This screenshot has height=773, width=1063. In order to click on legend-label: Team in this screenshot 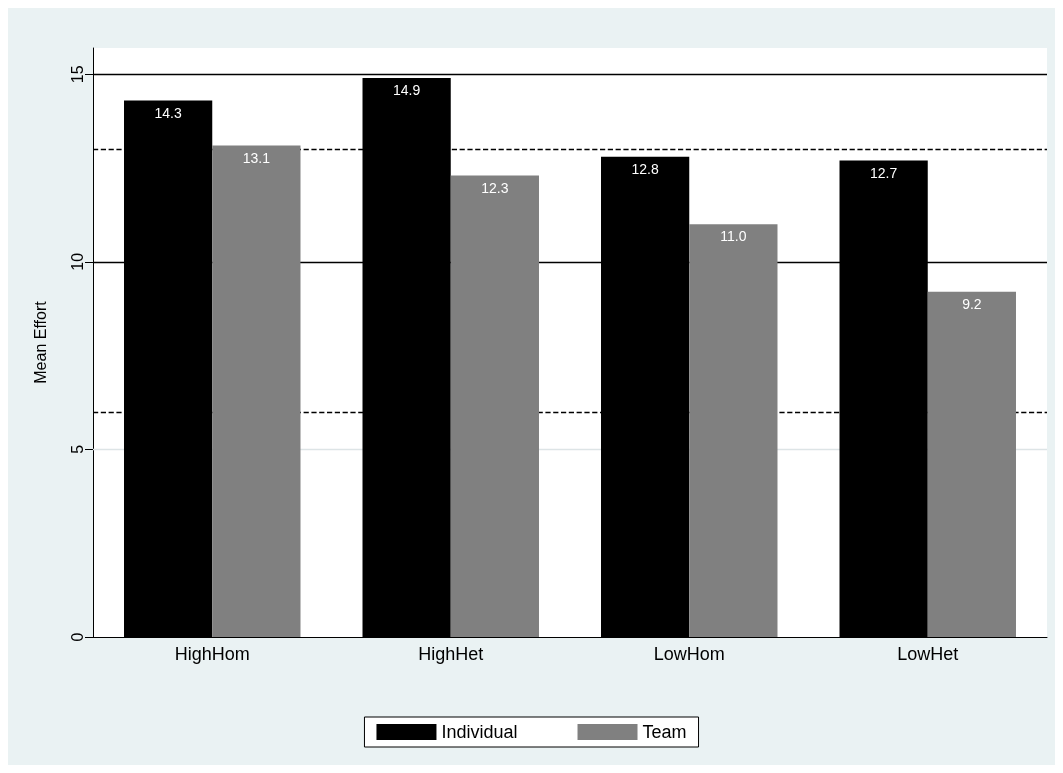, I will do `click(664, 732)`.